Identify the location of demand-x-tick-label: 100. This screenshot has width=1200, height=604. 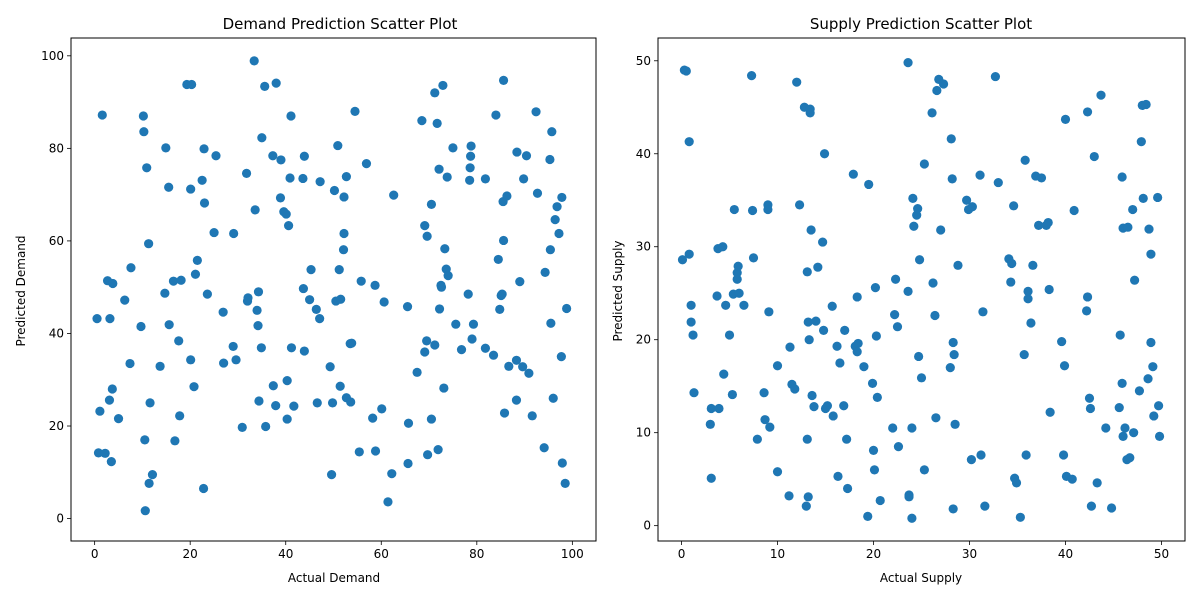
(572, 554).